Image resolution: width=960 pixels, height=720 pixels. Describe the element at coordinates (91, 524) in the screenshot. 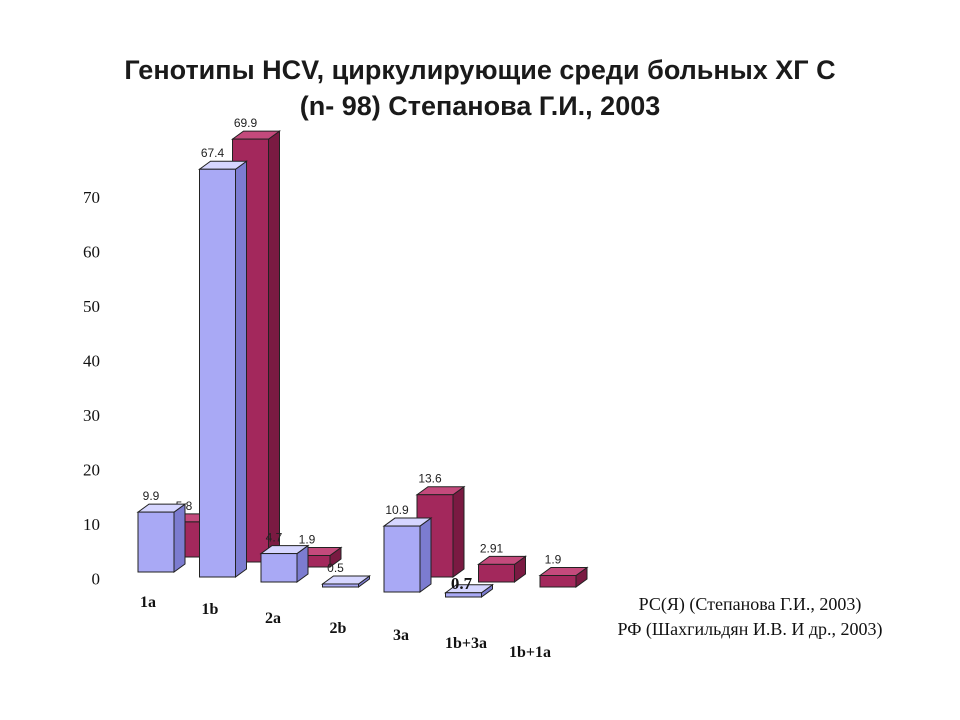

I see `y-tick-label: 10` at that location.